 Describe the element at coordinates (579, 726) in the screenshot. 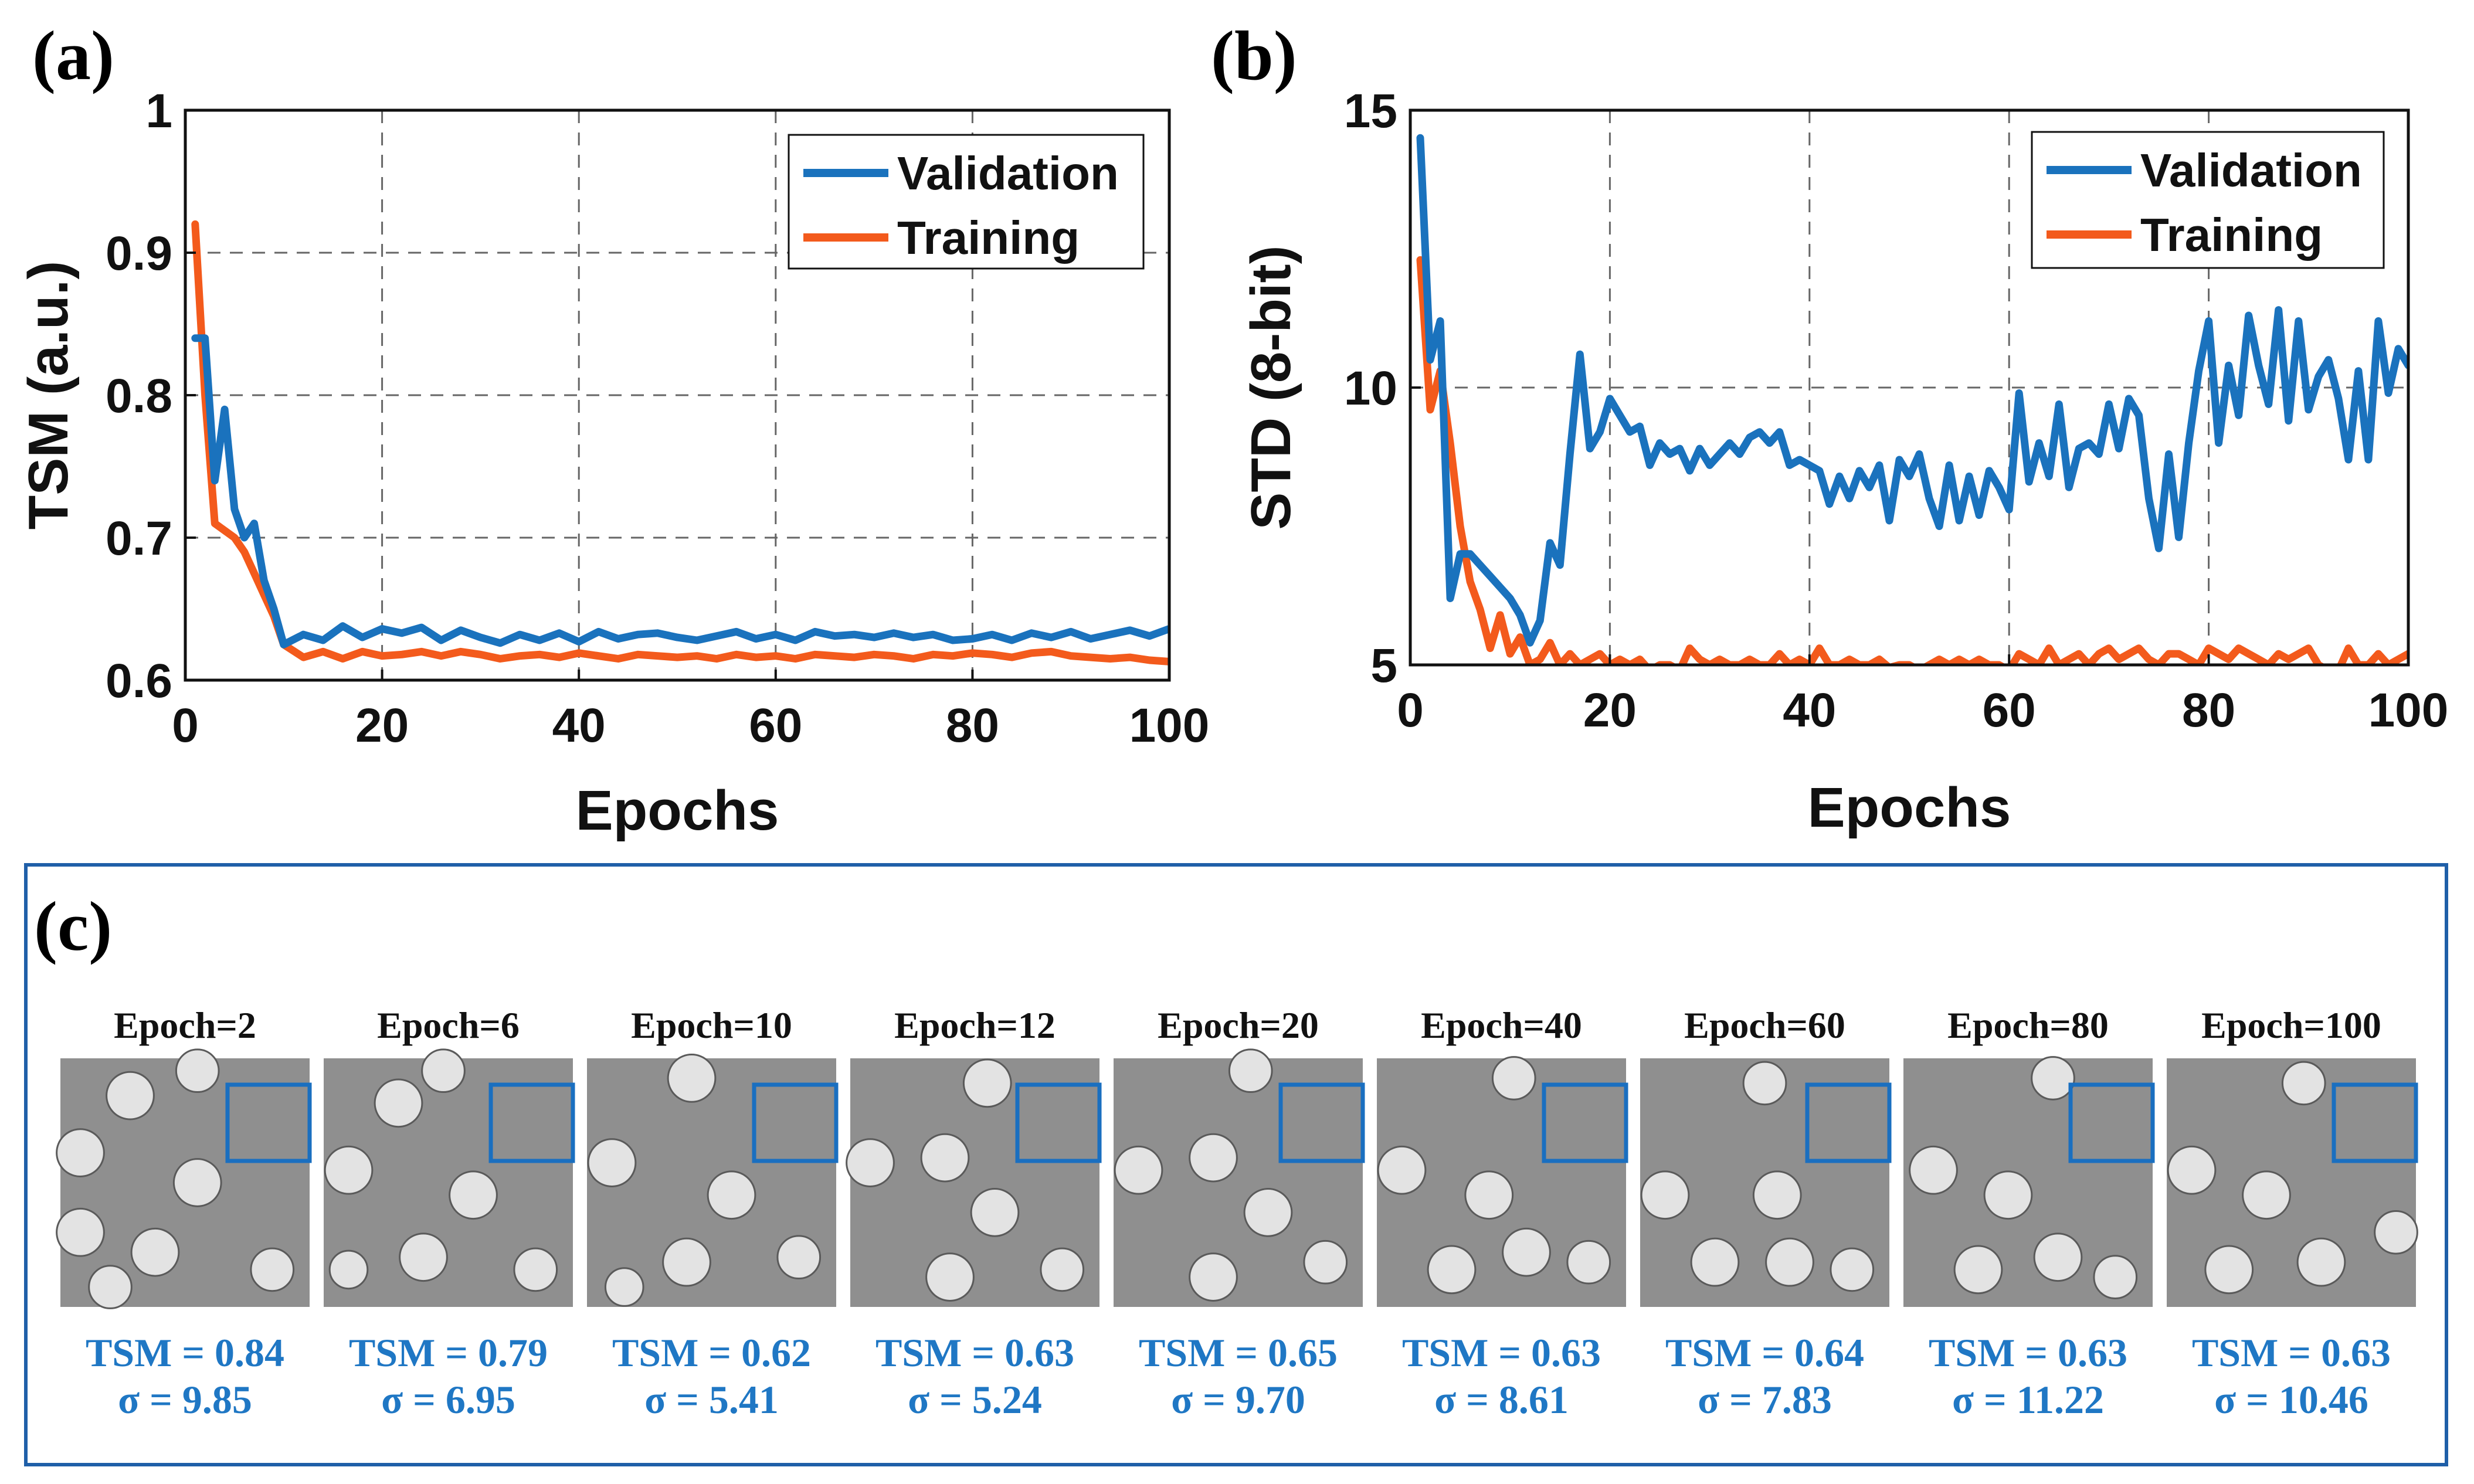

I see `chart-a-xtick-label: 40` at that location.